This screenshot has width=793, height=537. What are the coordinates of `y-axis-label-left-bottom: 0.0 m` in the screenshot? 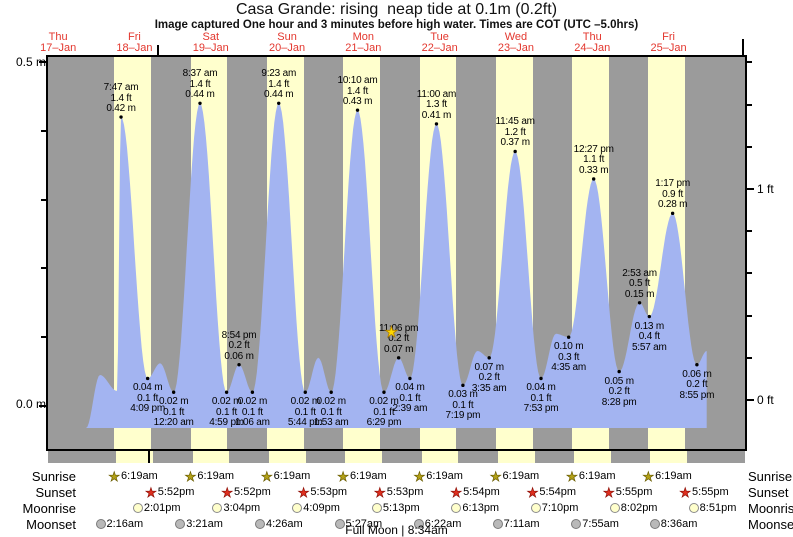 It's located at (30, 404).